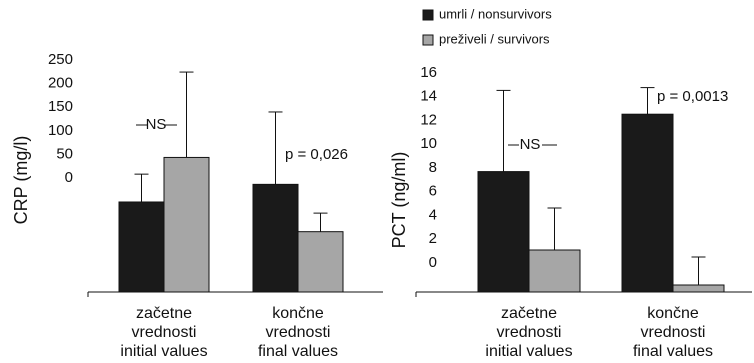  What do you see at coordinates (433, 167) in the screenshot?
I see `y-tick-label: 8` at bounding box center [433, 167].